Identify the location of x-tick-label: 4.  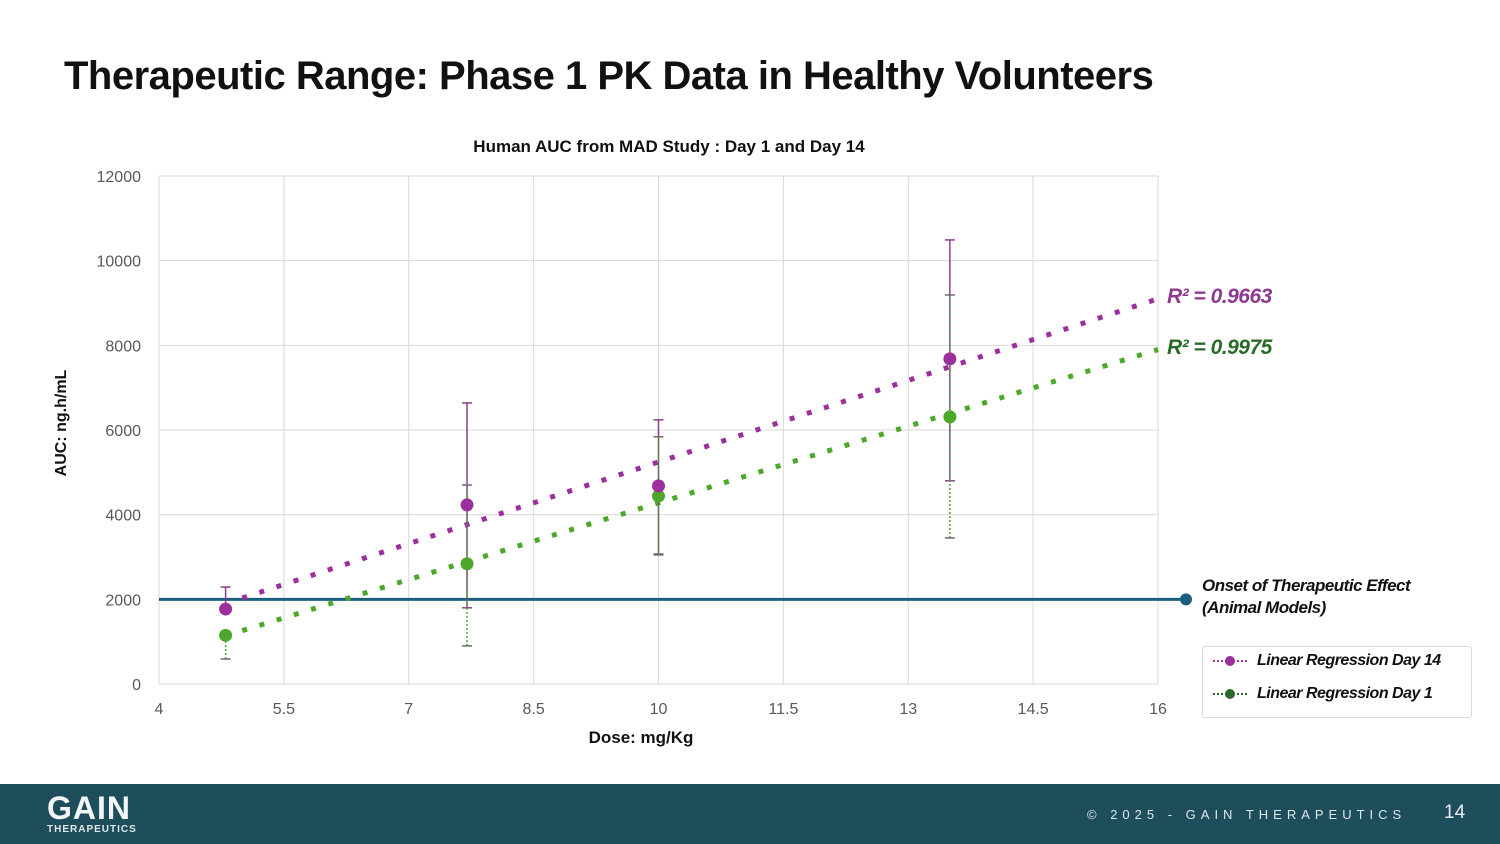
(159, 709).